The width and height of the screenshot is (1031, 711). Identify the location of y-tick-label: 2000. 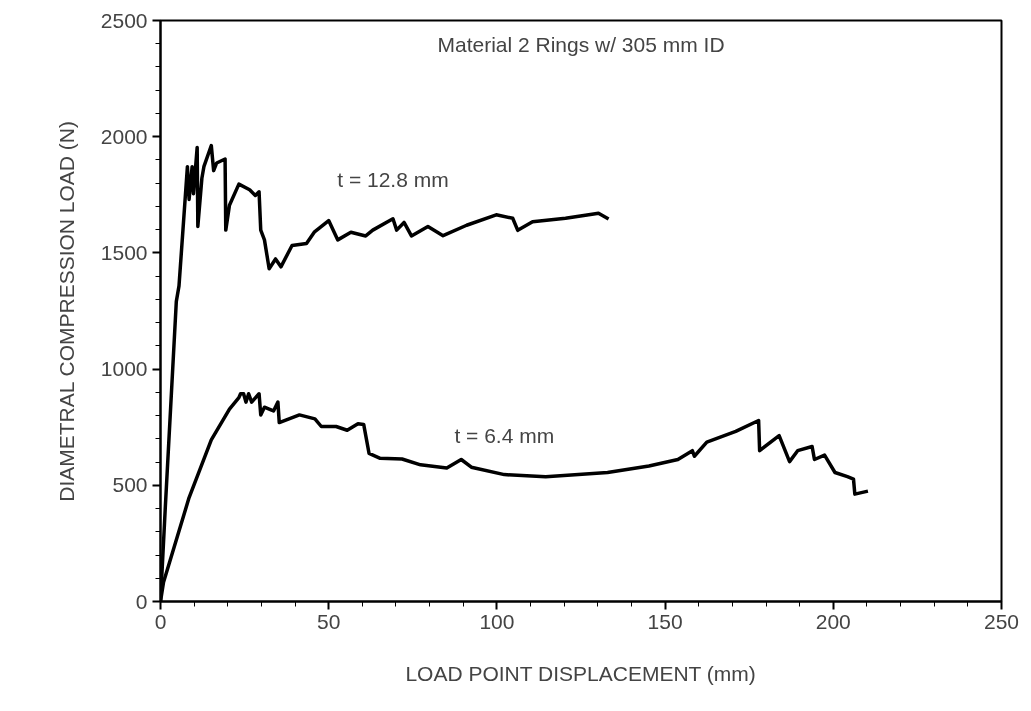
(124, 136).